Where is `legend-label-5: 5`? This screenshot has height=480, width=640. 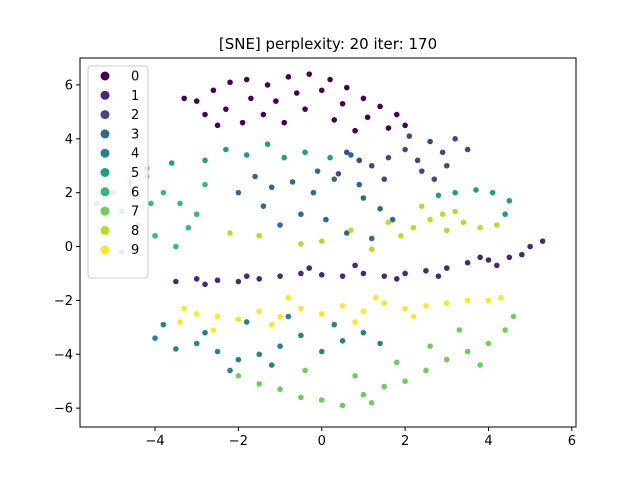 legend-label-5: 5 is located at coordinates (135, 173).